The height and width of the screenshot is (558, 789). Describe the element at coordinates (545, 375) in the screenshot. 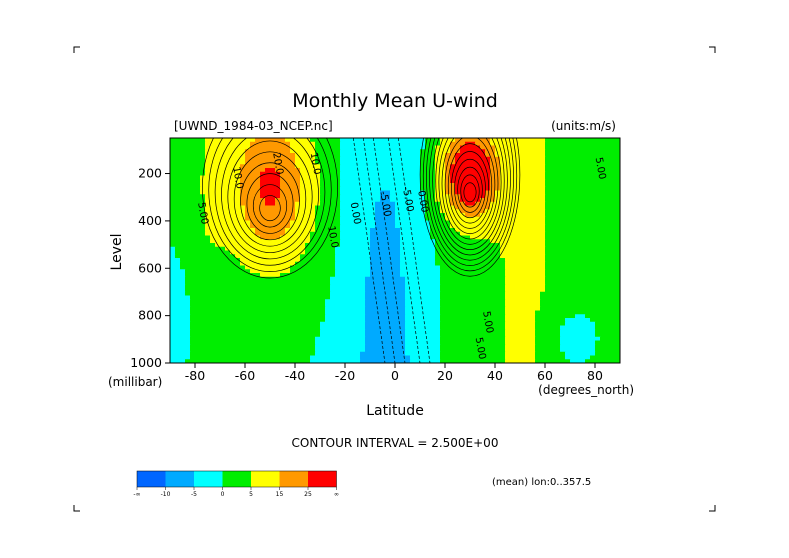

I see `x-tick-label: 60` at that location.